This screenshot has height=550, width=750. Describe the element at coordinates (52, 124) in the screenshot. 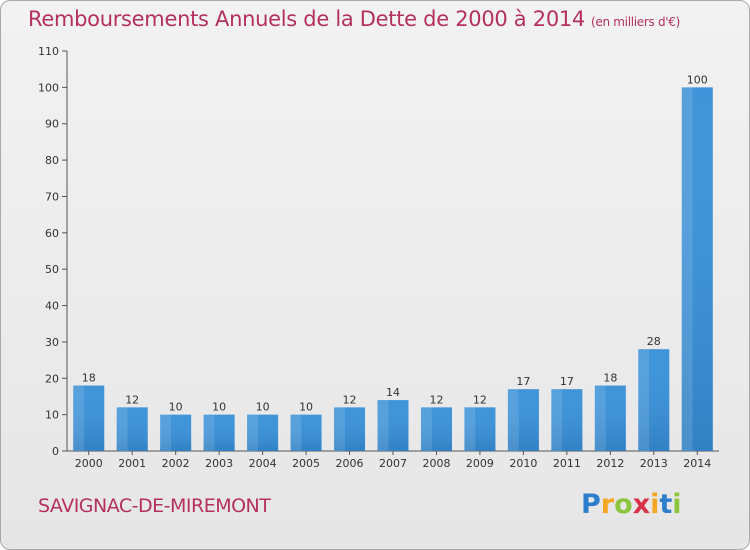

I see `y-tick-label: 90` at that location.